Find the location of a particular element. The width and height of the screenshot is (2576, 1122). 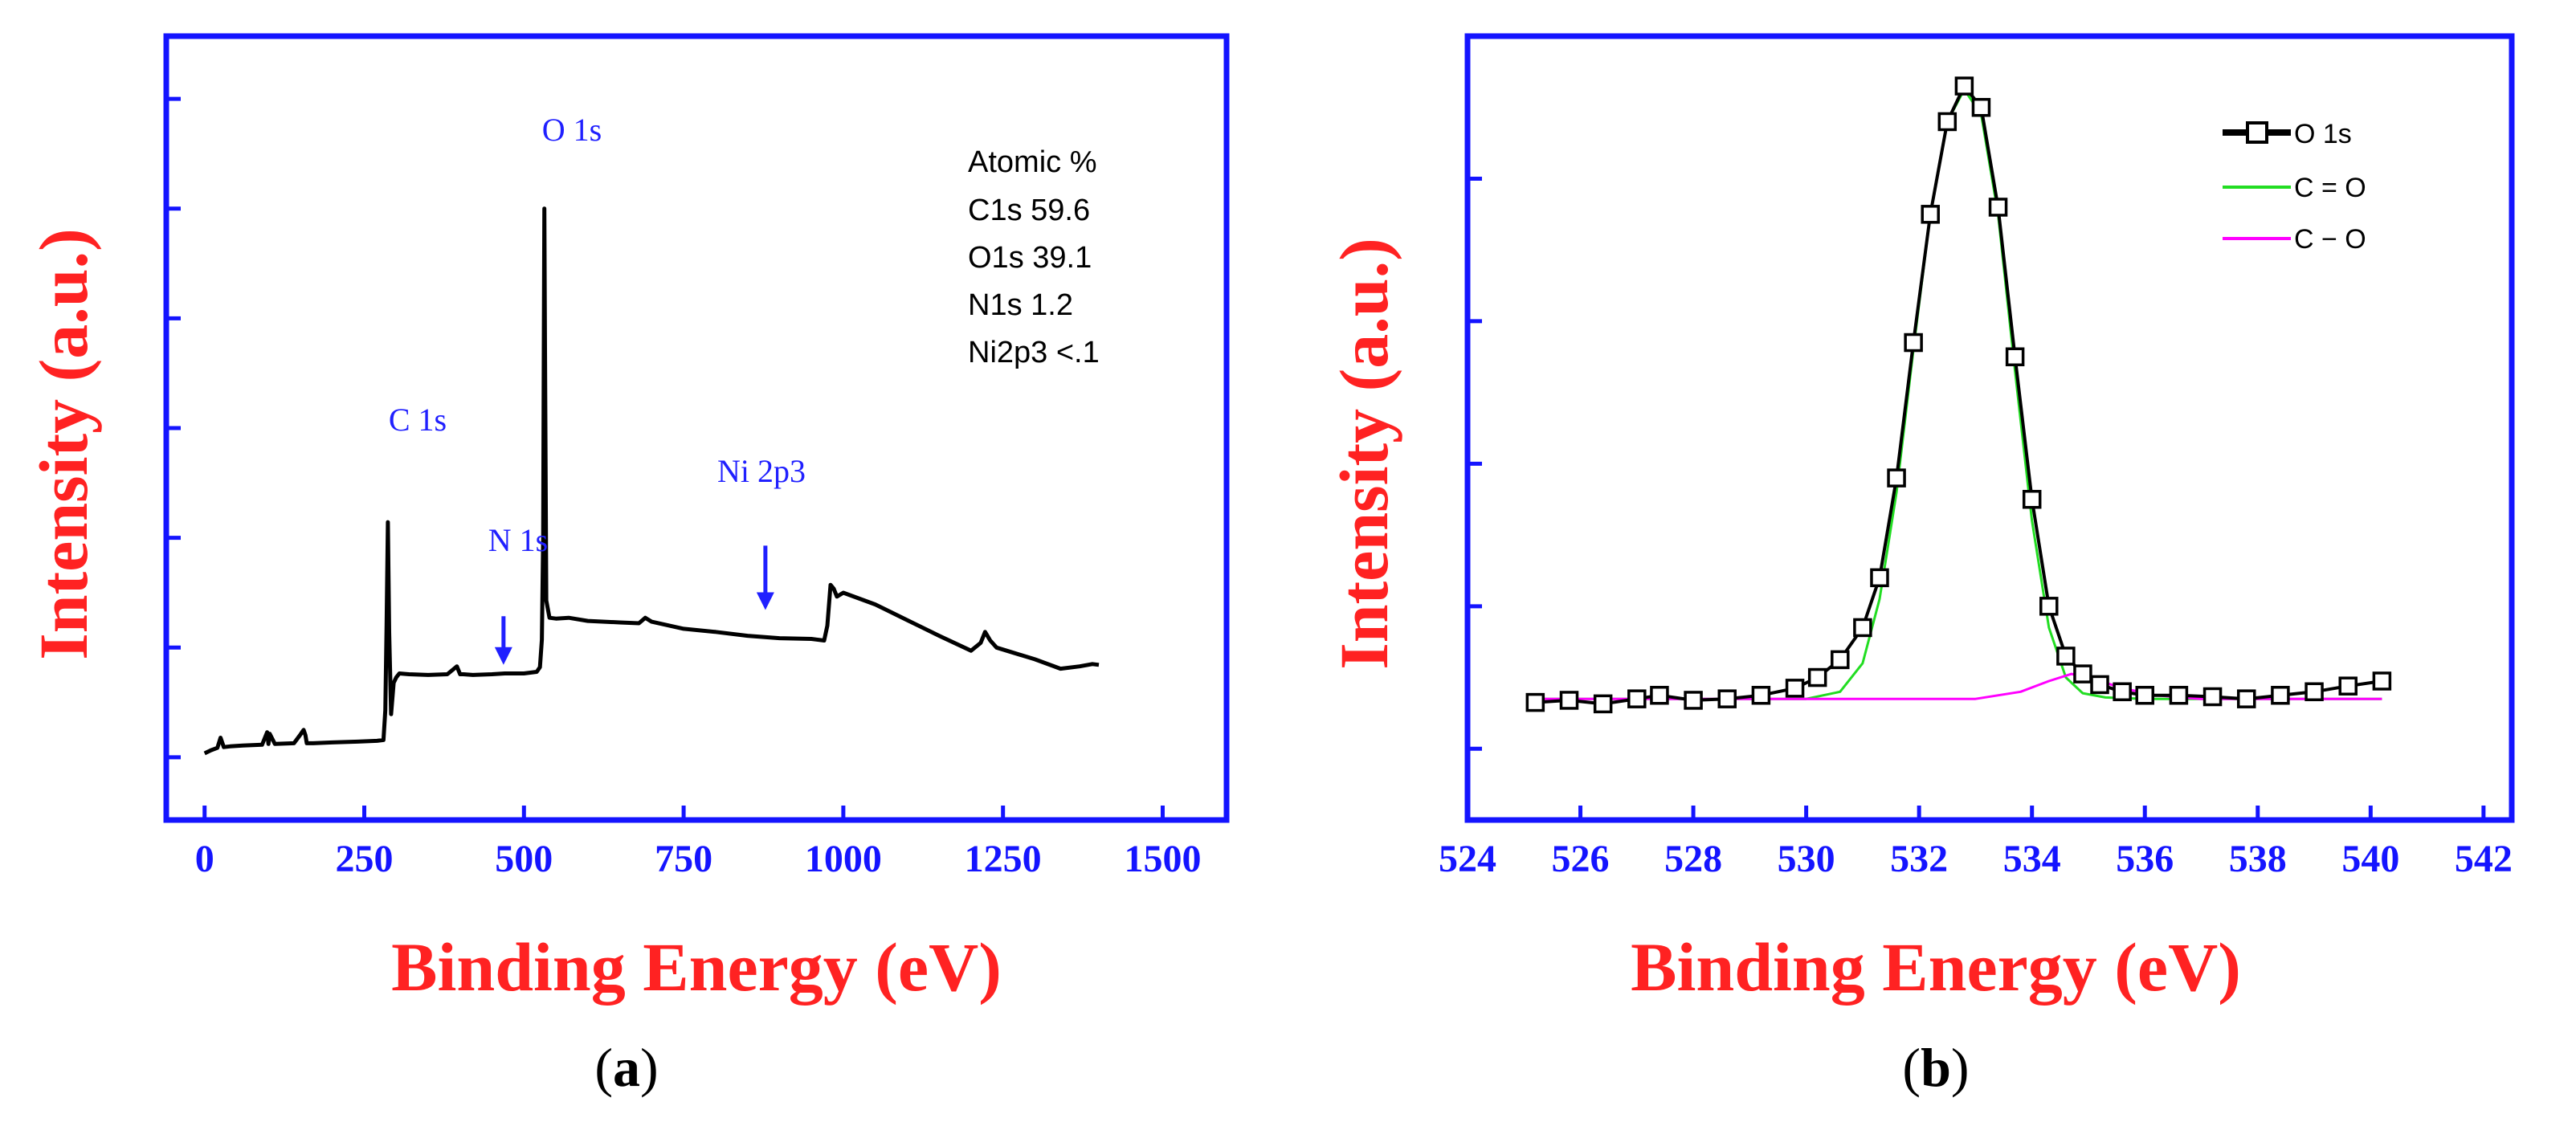

x-tick-label: 526 is located at coordinates (1581, 859).